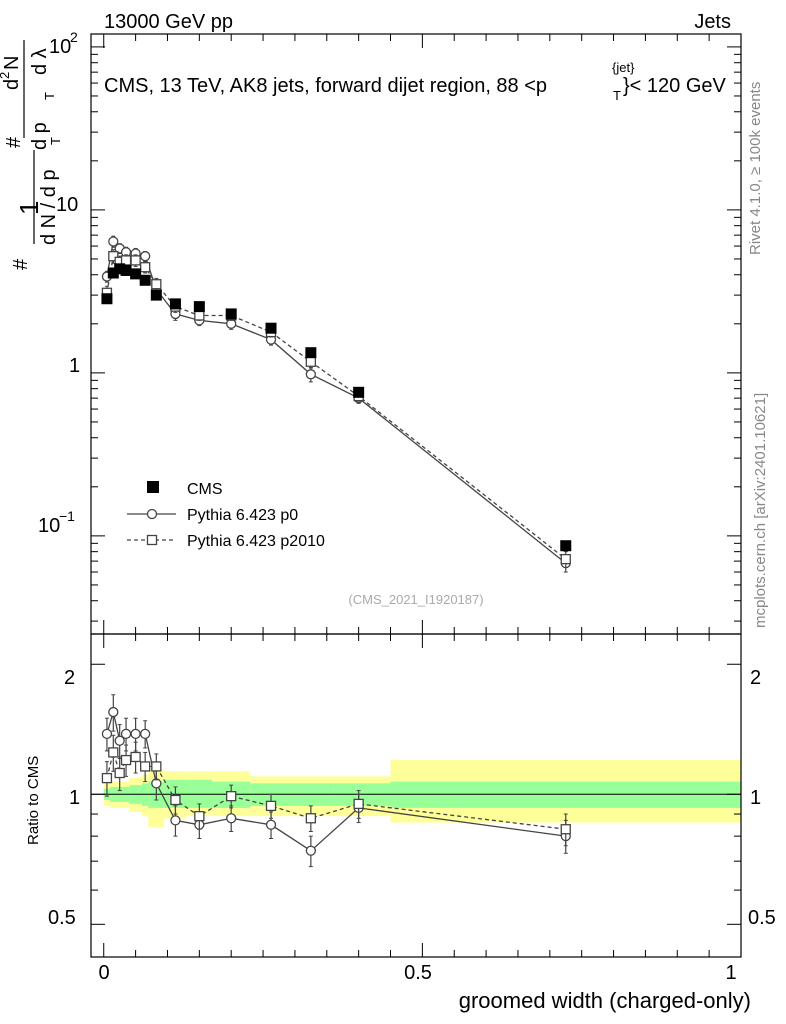 The image size is (786, 1024). Describe the element at coordinates (152, 540) in the screenshot. I see `legend-marker-p2010` at that location.